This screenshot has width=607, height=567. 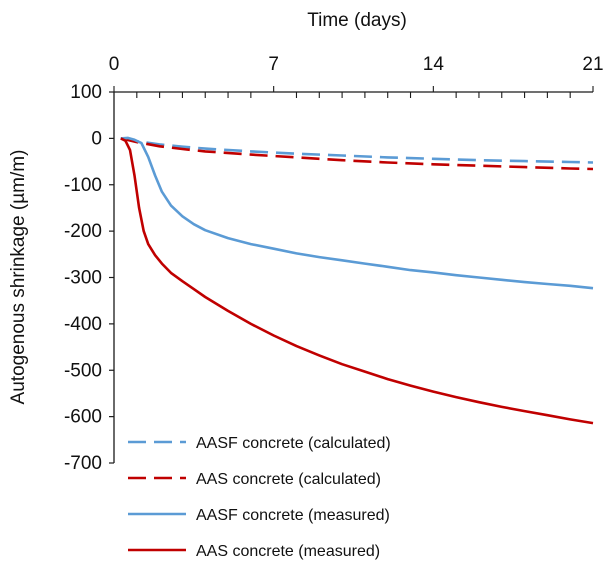 What do you see at coordinates (592, 64) in the screenshot?
I see `x-tick-label: 21` at bounding box center [592, 64].